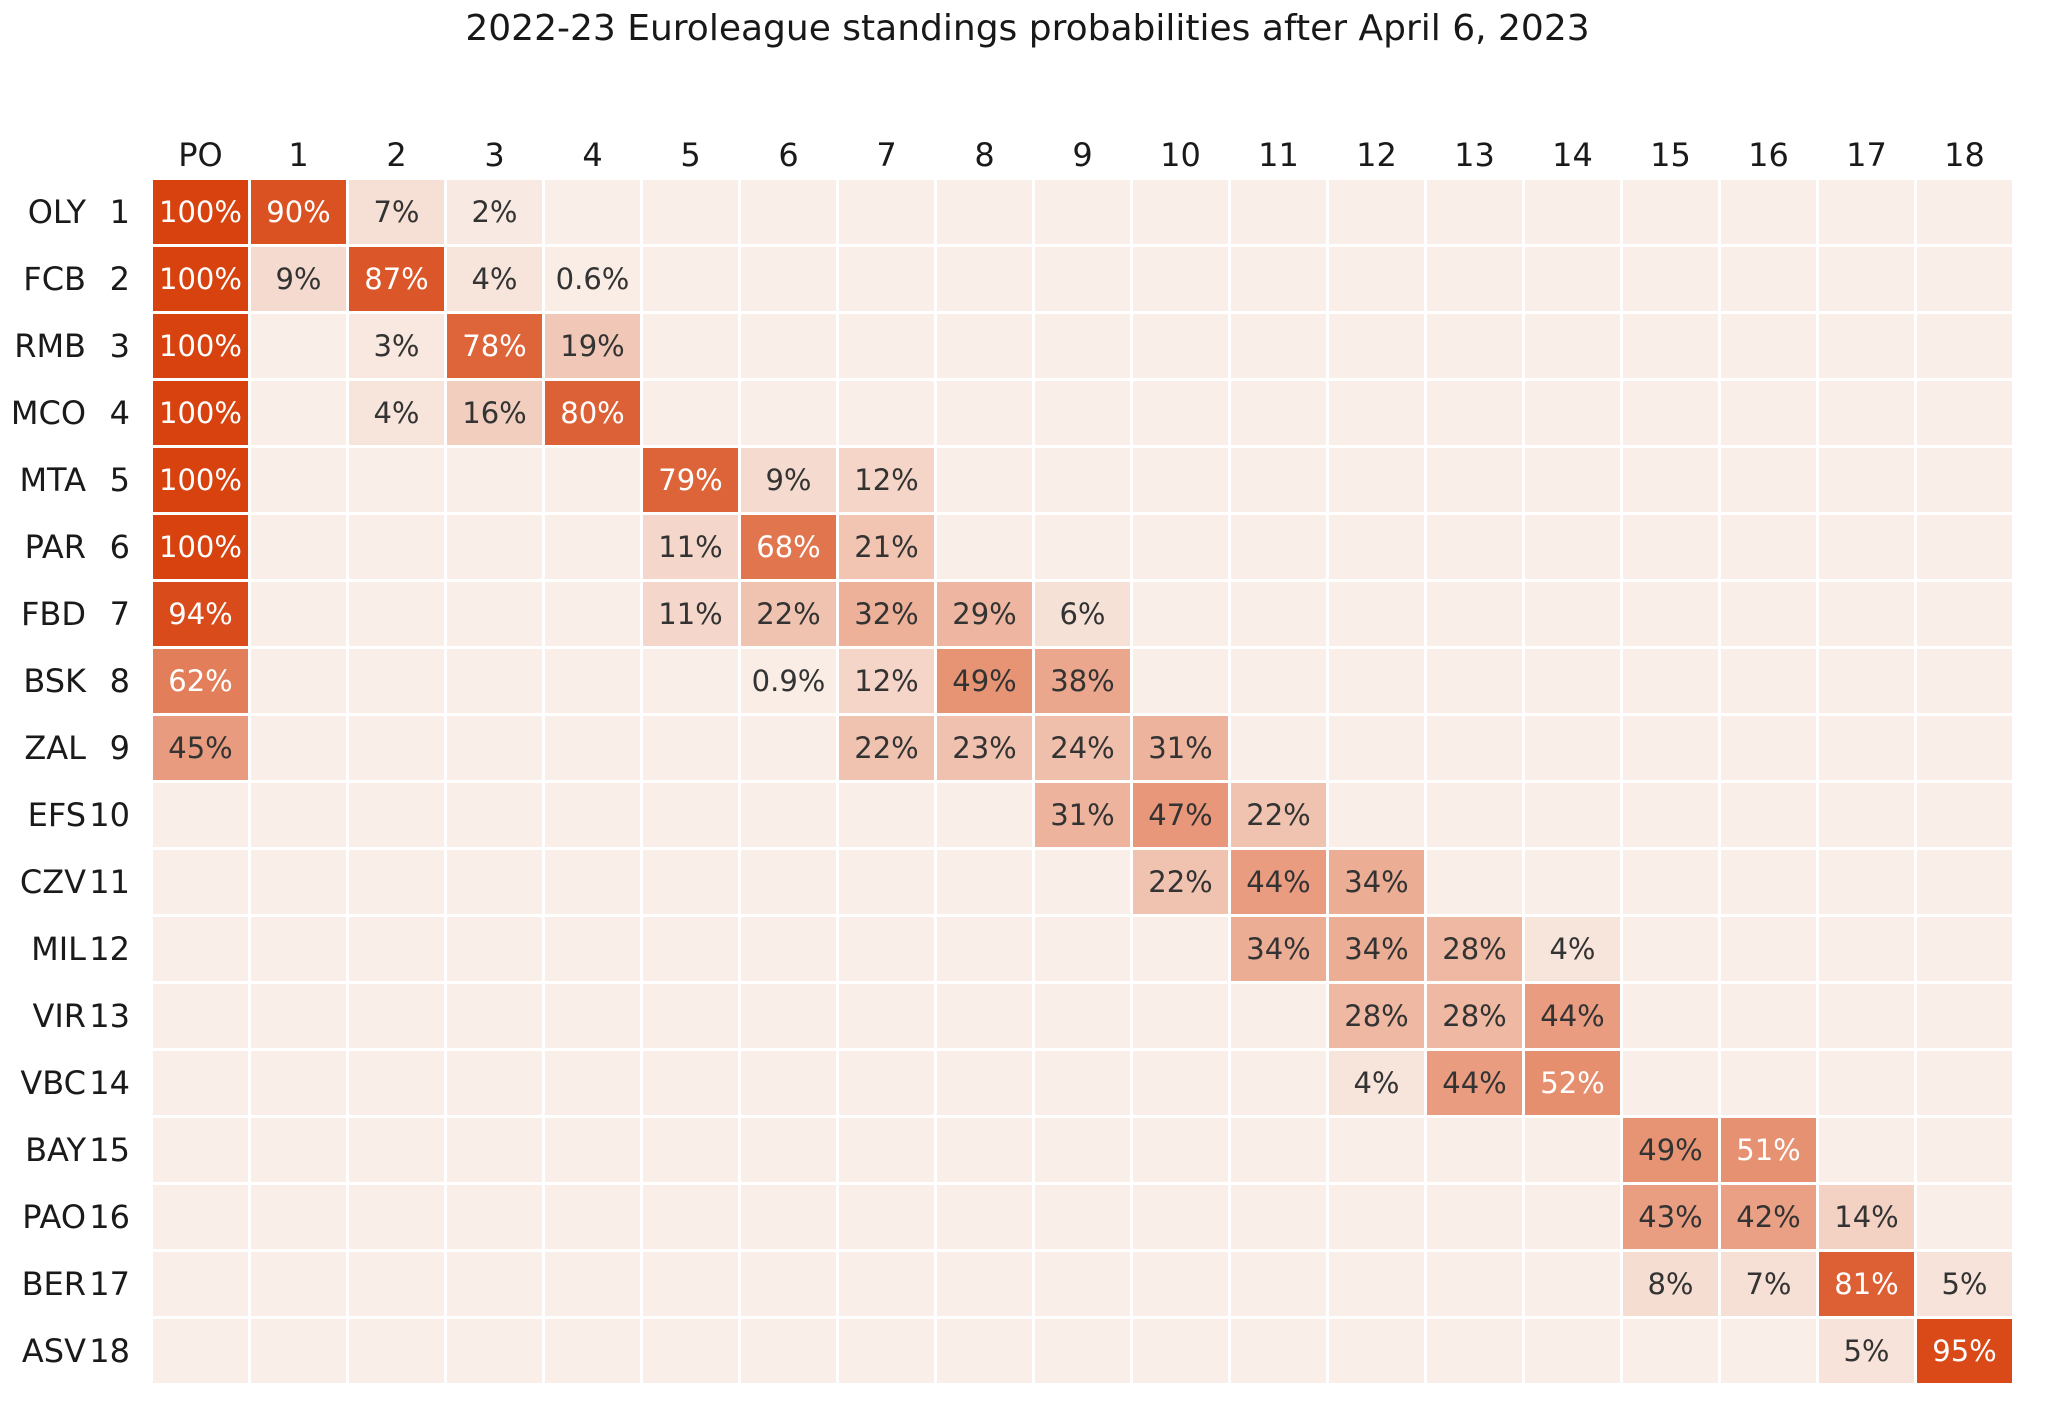  I want to click on team-rank: 13, so click(109, 1016).